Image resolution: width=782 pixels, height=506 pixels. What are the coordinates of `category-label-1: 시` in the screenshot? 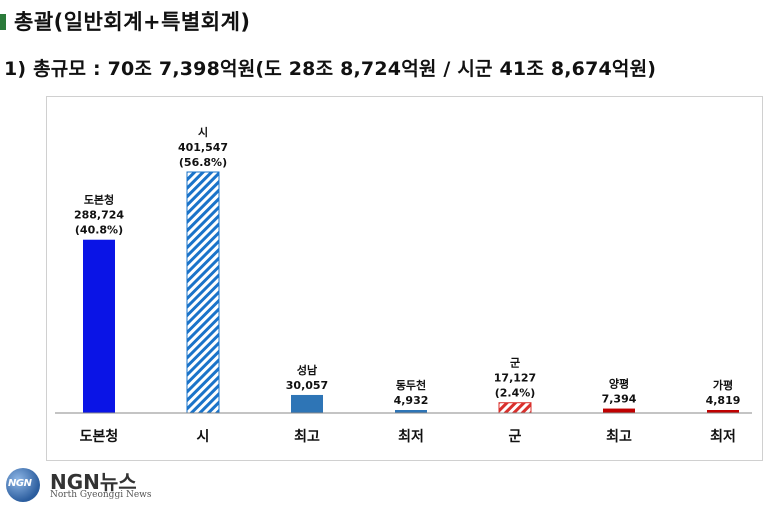 It's located at (203, 437).